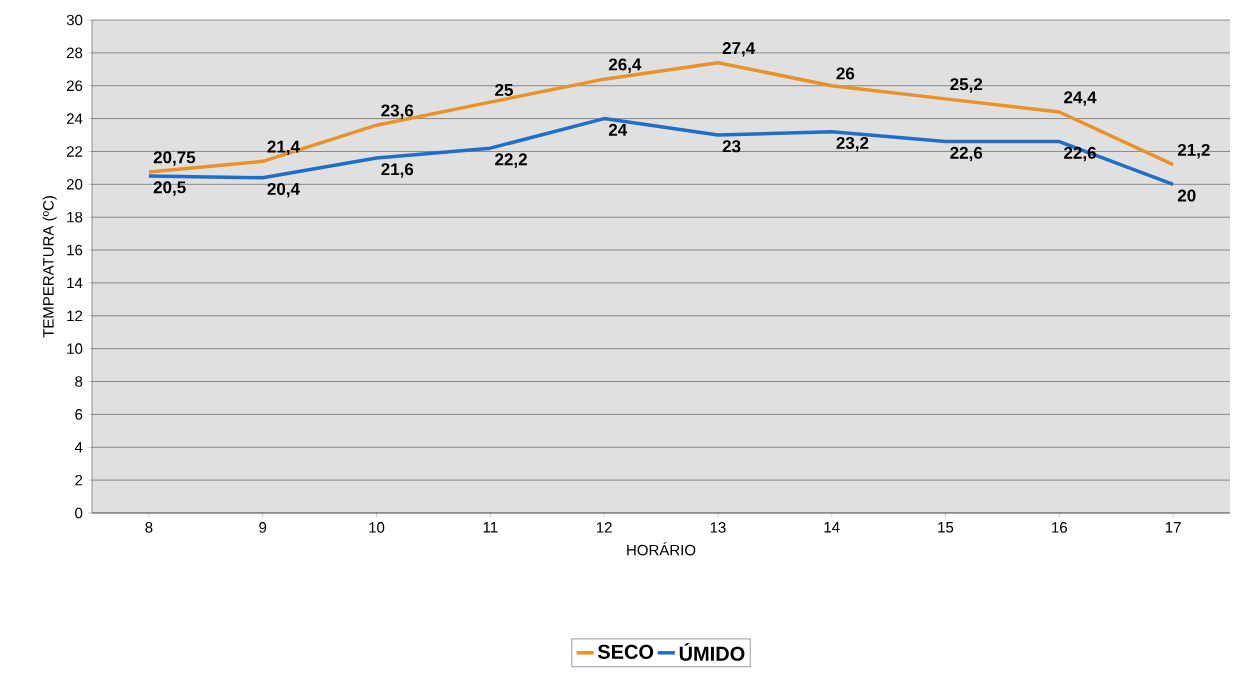 This screenshot has height=687, width=1246. What do you see at coordinates (377, 527) in the screenshot?
I see `x-tick-label: 10` at bounding box center [377, 527].